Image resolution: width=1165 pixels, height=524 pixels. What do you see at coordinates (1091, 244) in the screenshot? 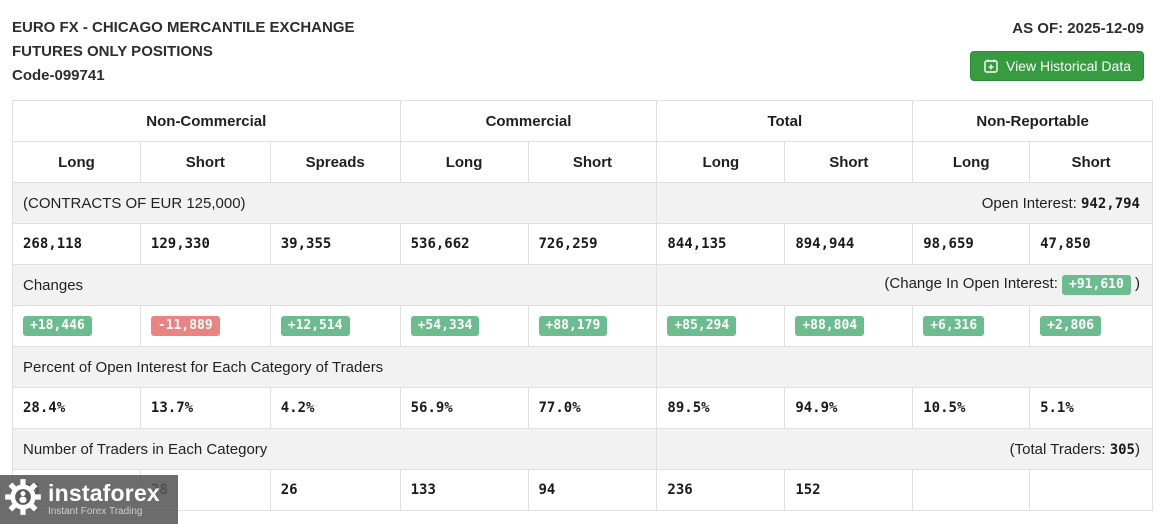
I see `position-cell: 47,850` at bounding box center [1091, 244].